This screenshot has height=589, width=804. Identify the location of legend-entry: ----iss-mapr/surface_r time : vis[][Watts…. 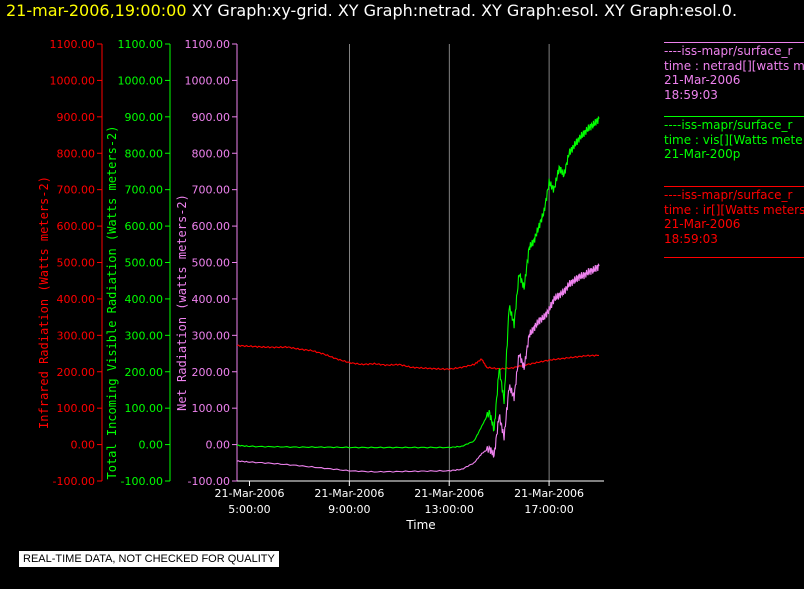
(733, 140).